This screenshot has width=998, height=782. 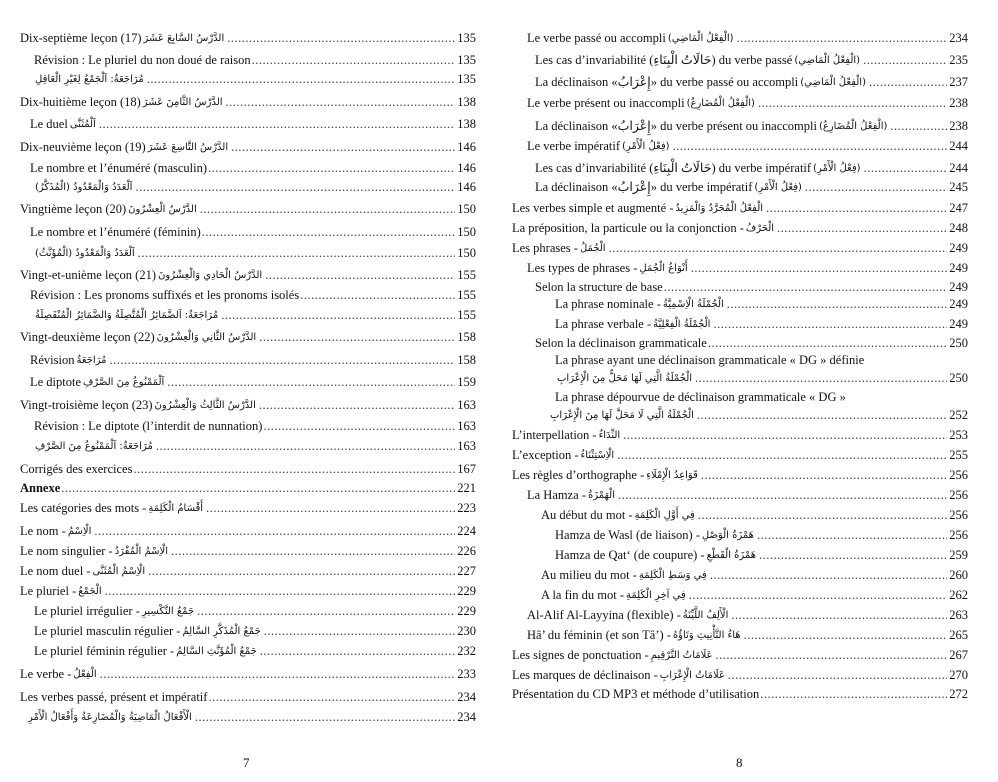 What do you see at coordinates (466, 78) in the screenshot?
I see `toc-entry-page-number: 135` at bounding box center [466, 78].